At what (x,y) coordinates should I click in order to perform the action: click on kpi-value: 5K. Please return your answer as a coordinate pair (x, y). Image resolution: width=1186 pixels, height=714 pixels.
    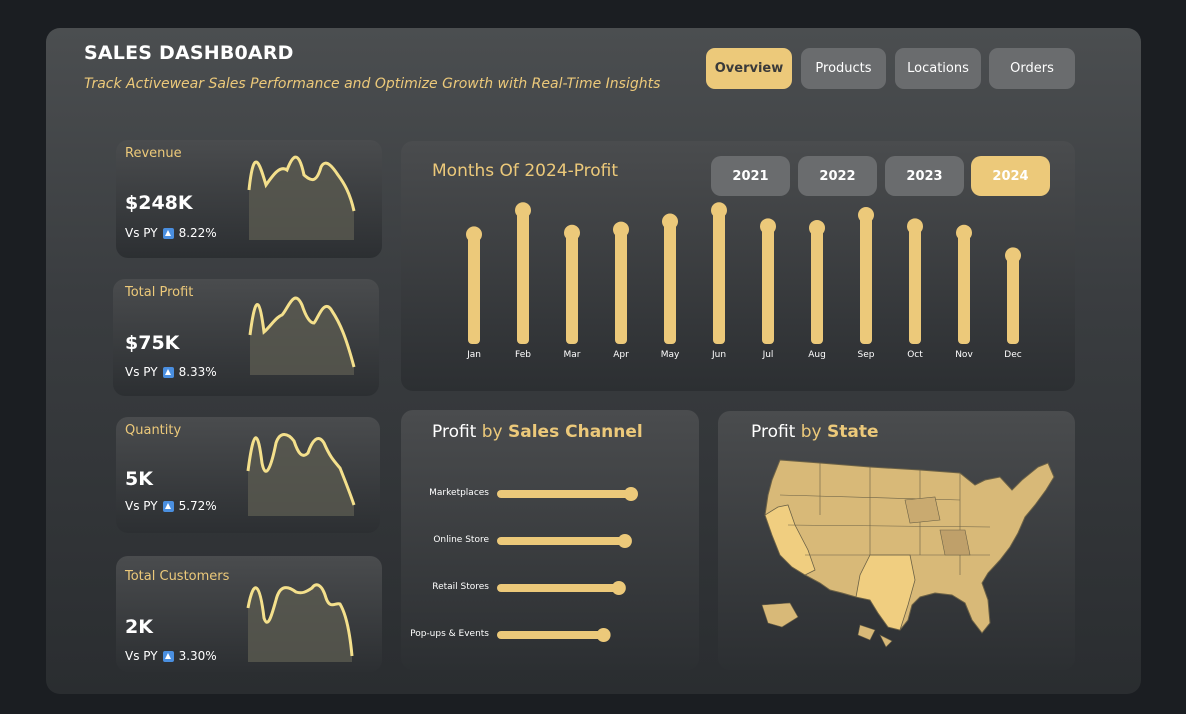
    Looking at the image, I should click on (139, 479).